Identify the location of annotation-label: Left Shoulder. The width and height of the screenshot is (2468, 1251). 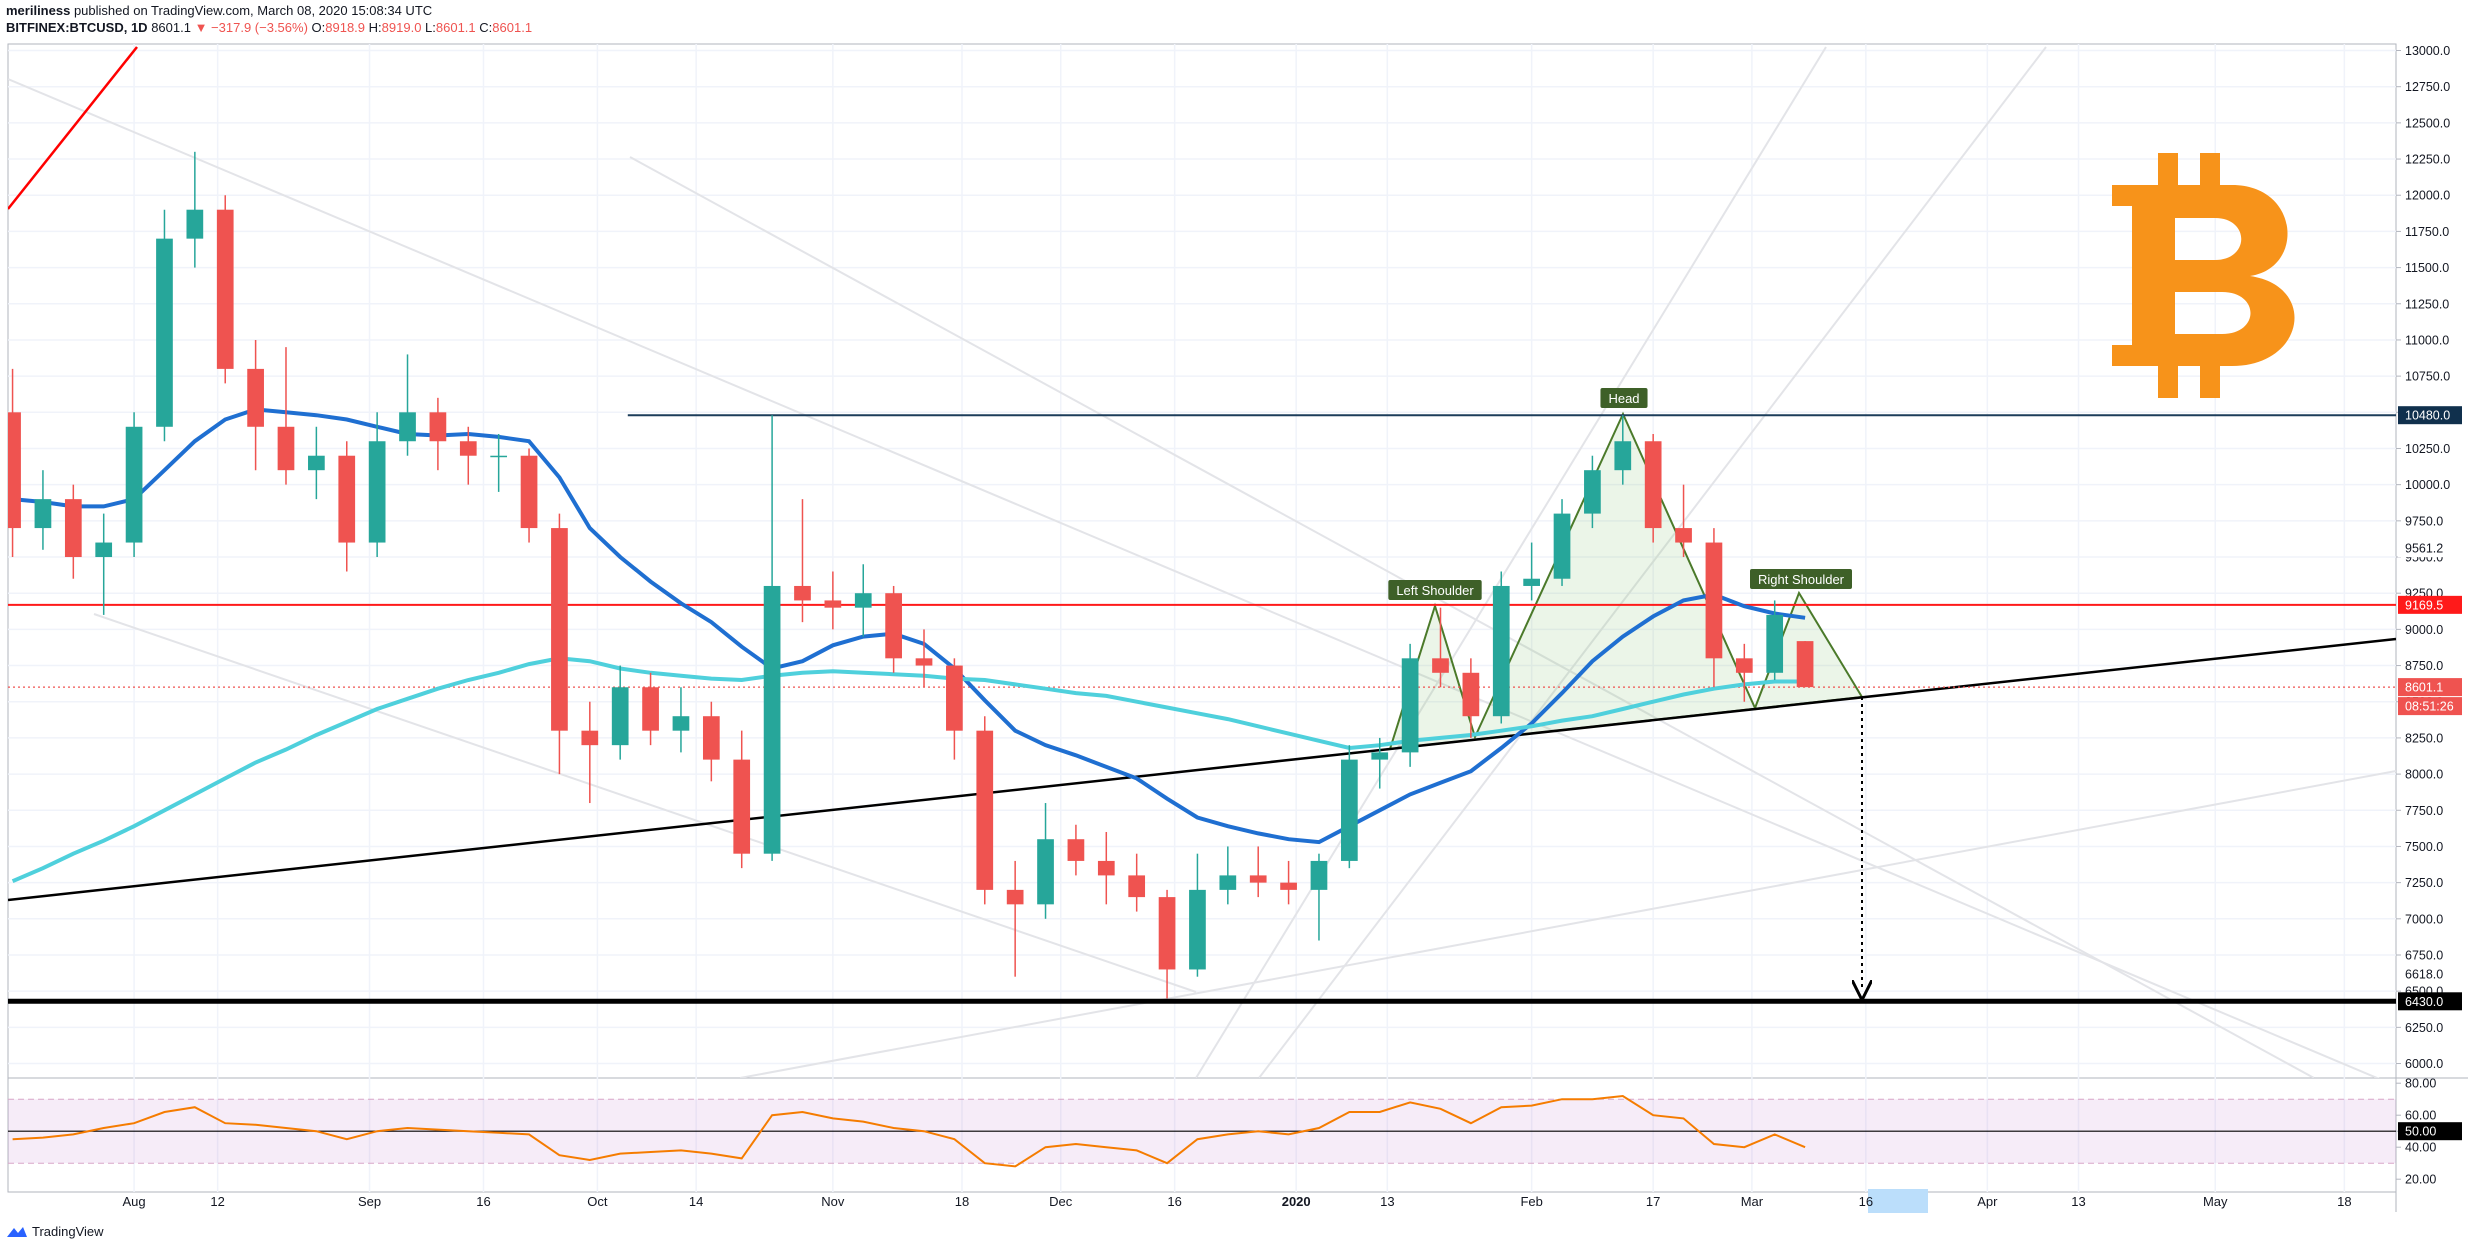
(1435, 590).